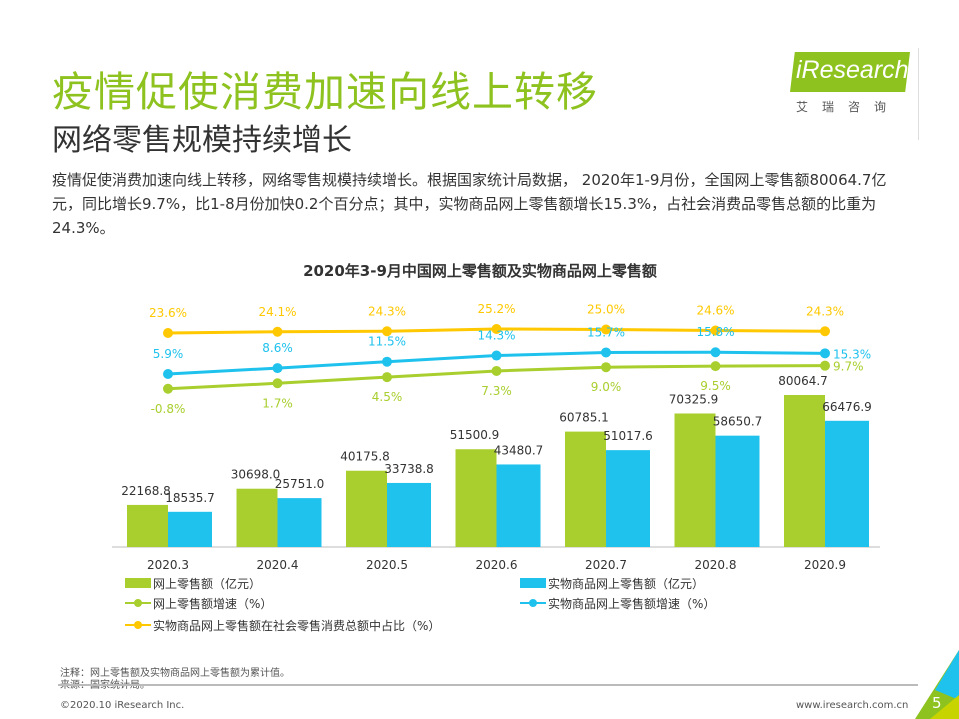  I want to click on bar-label: 80064.7, so click(803, 381).